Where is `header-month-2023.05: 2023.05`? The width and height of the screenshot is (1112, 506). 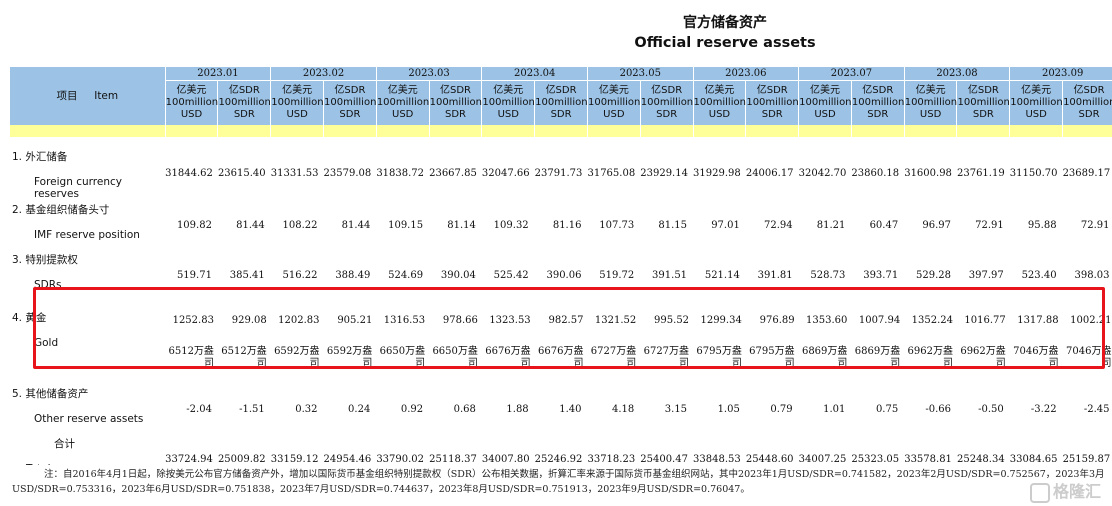
header-month-2023.05: 2023.05 is located at coordinates (640, 74).